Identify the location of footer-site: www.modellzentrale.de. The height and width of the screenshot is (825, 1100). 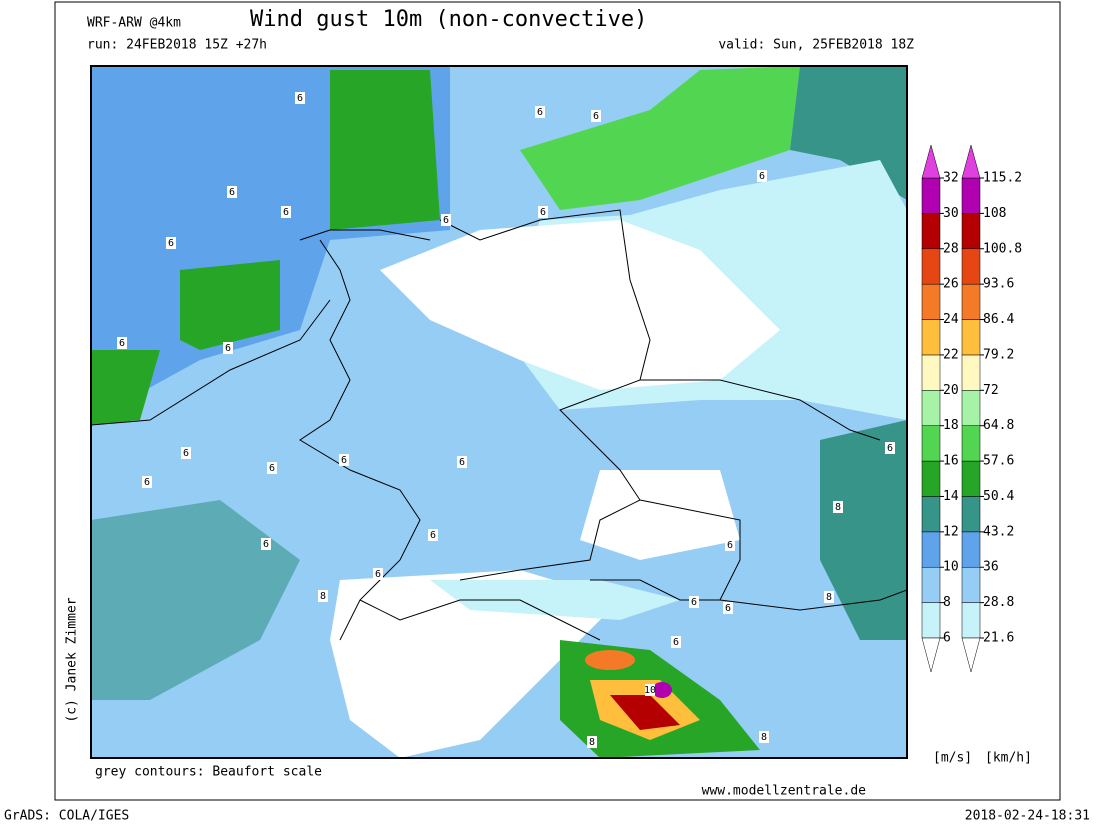
(784, 791).